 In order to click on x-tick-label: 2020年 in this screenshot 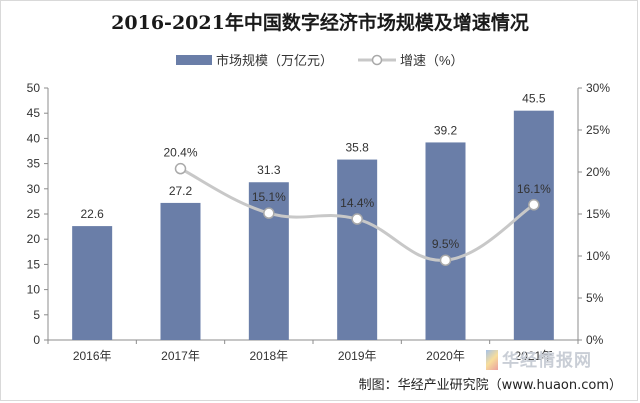, I will do `click(445, 356)`.